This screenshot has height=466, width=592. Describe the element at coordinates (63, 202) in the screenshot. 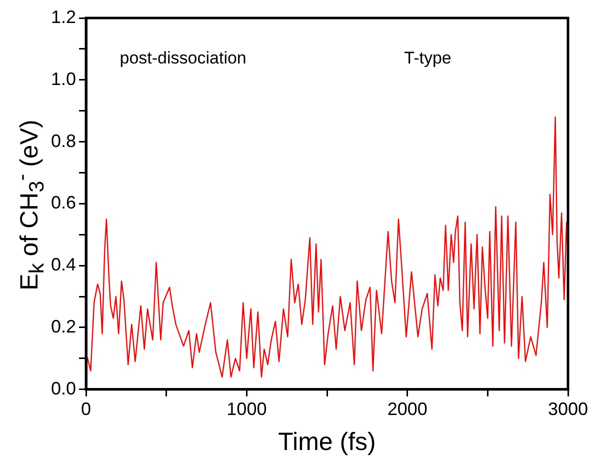

I see `y-tick-label: 0.6` at that location.